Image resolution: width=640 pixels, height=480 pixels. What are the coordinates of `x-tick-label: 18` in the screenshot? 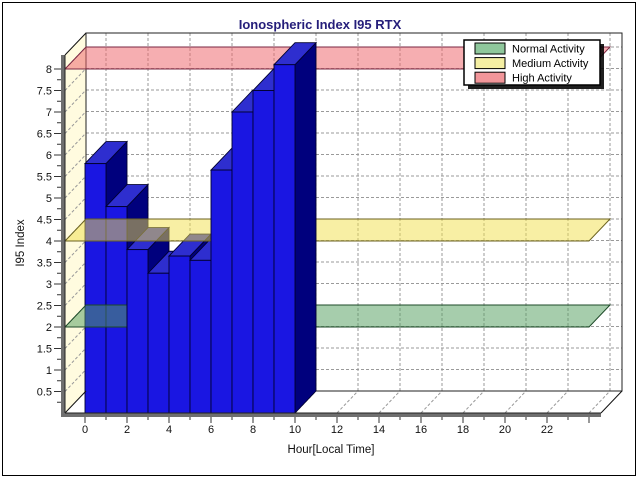 It's located at (463, 430).